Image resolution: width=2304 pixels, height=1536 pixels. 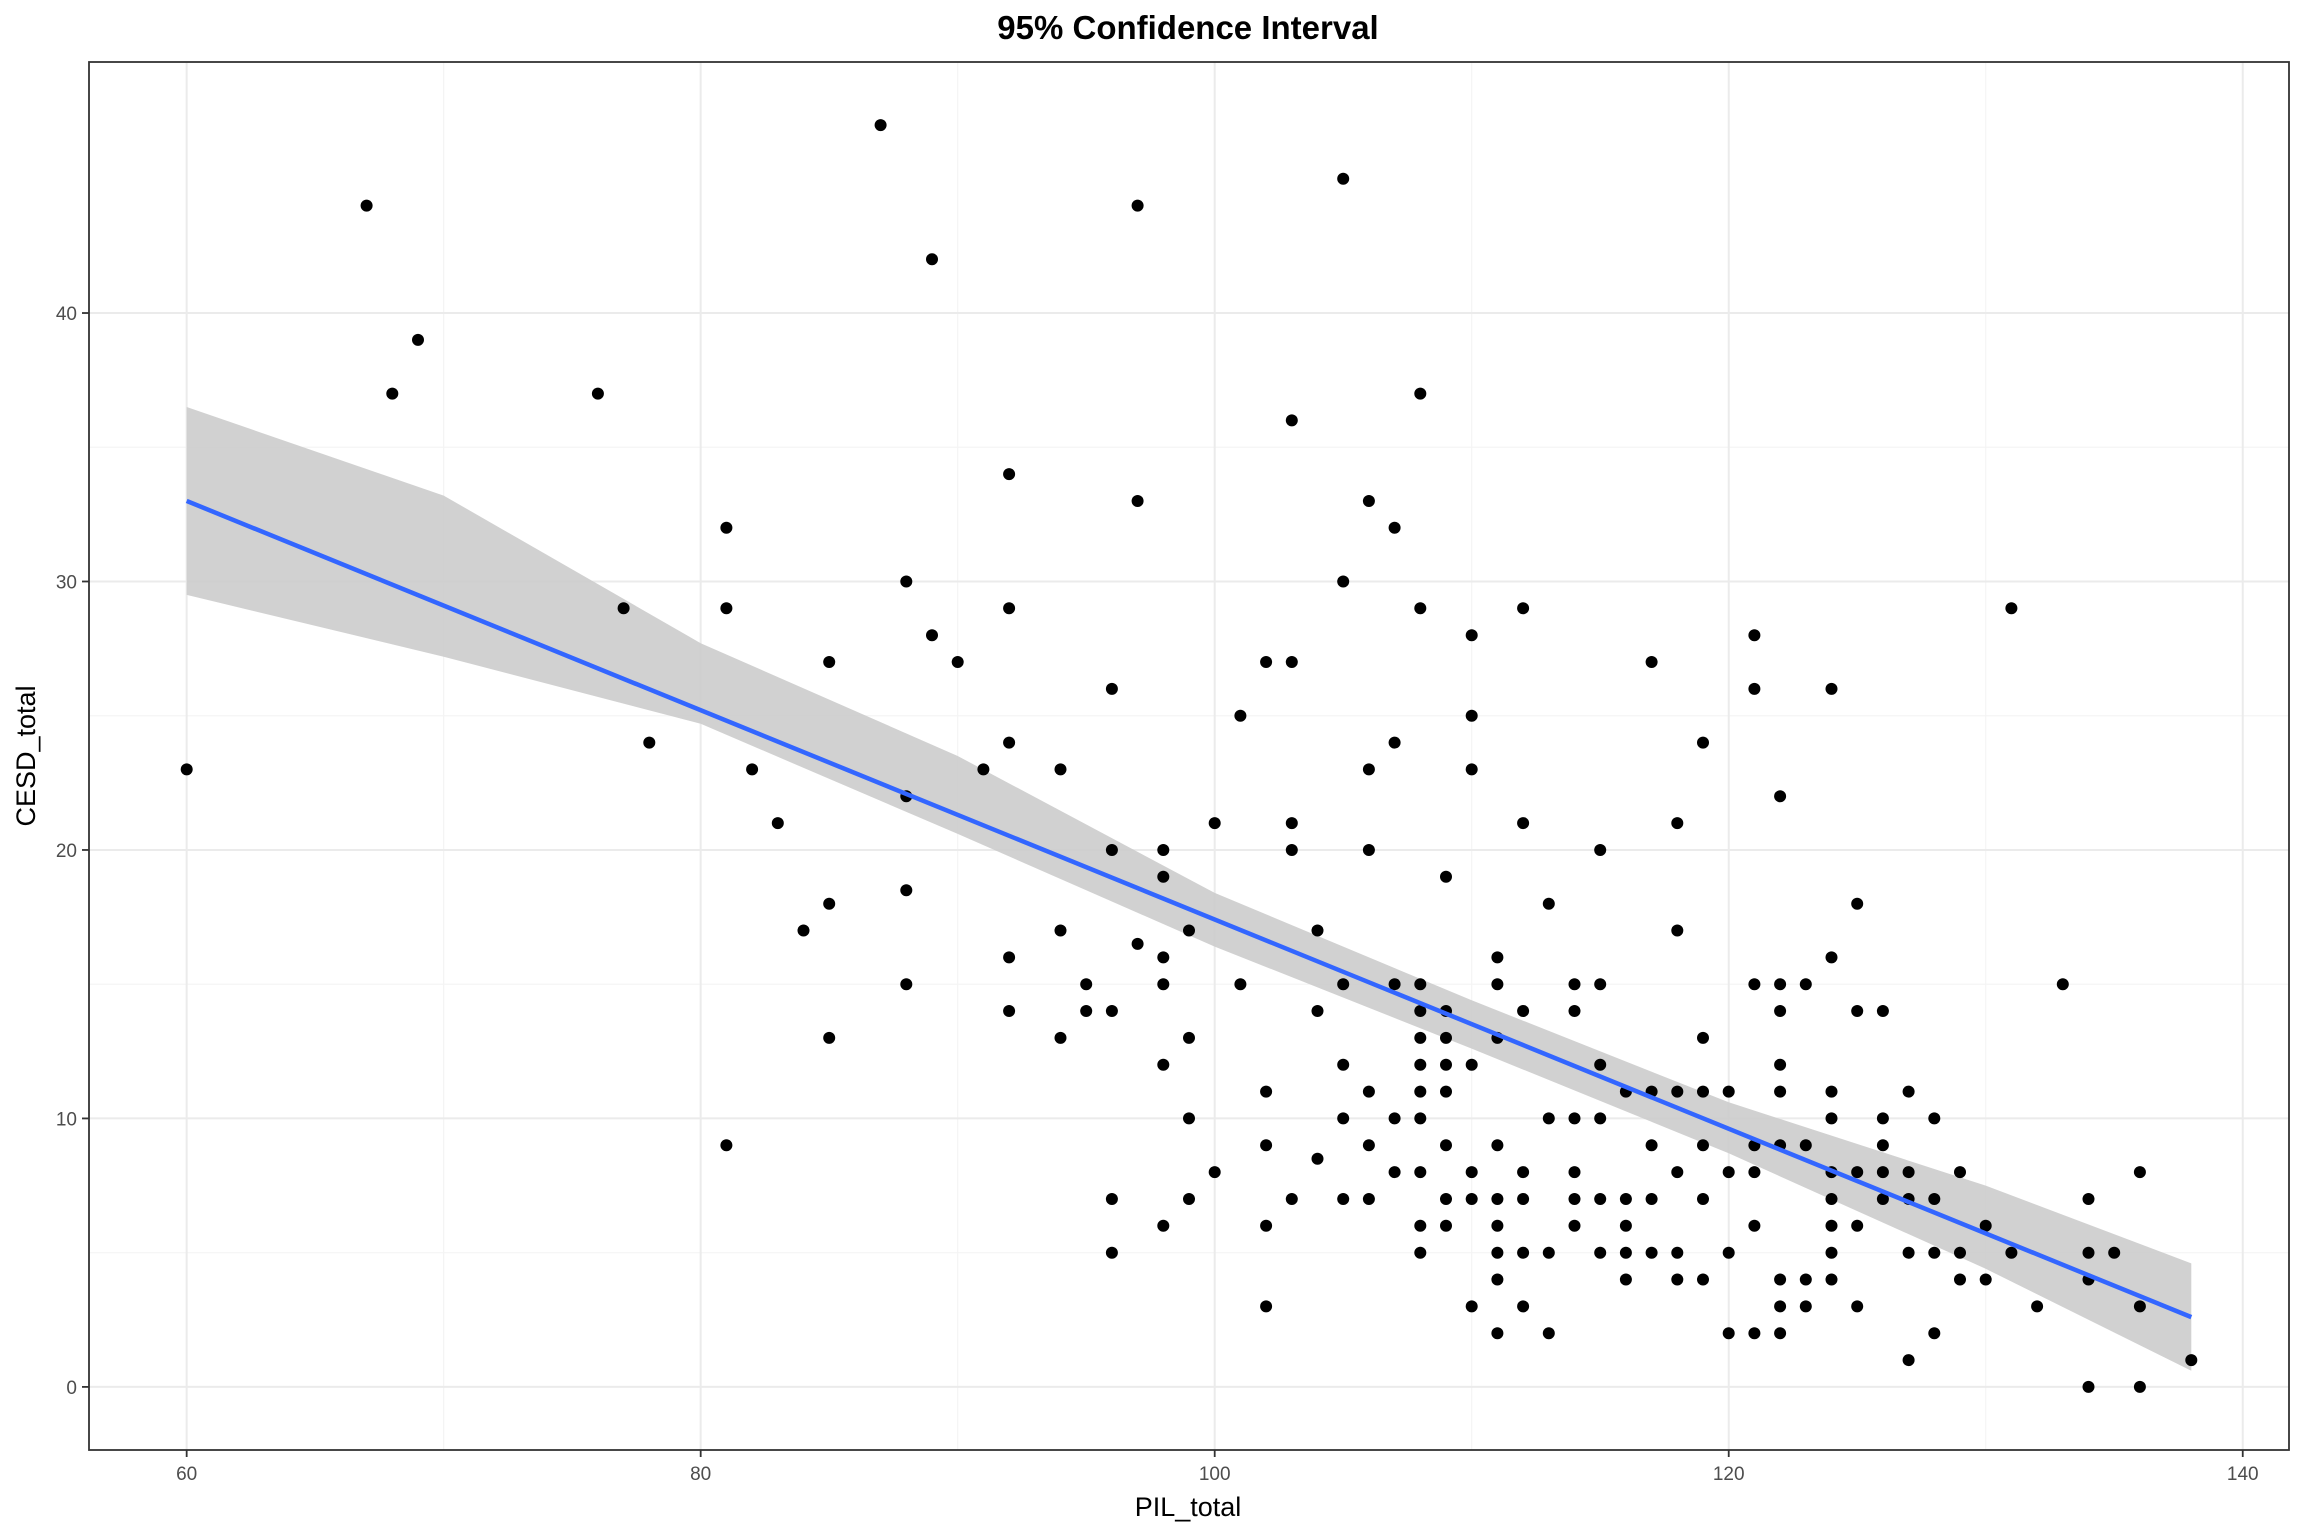 I want to click on x-tick-label: 80, so click(x=700, y=1474).